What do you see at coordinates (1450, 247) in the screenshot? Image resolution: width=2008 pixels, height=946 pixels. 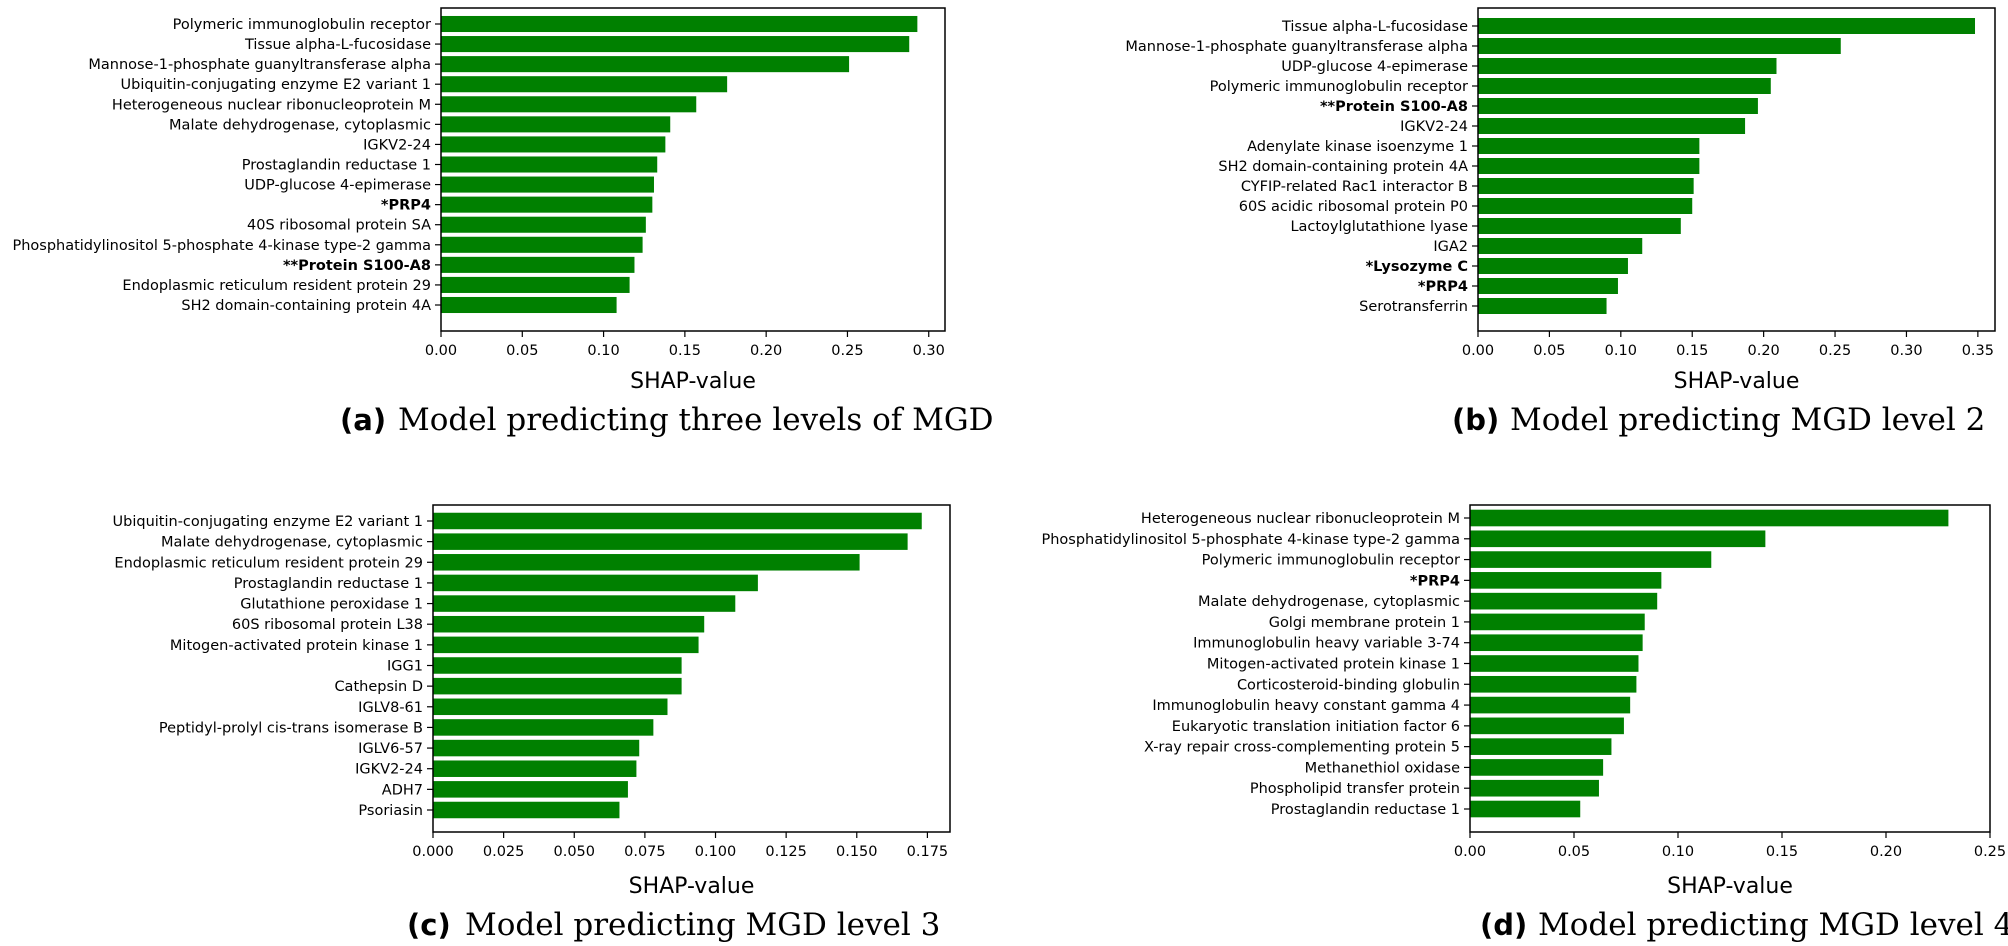 I see `panel-1-category-label-11: IGA2` at bounding box center [1450, 247].